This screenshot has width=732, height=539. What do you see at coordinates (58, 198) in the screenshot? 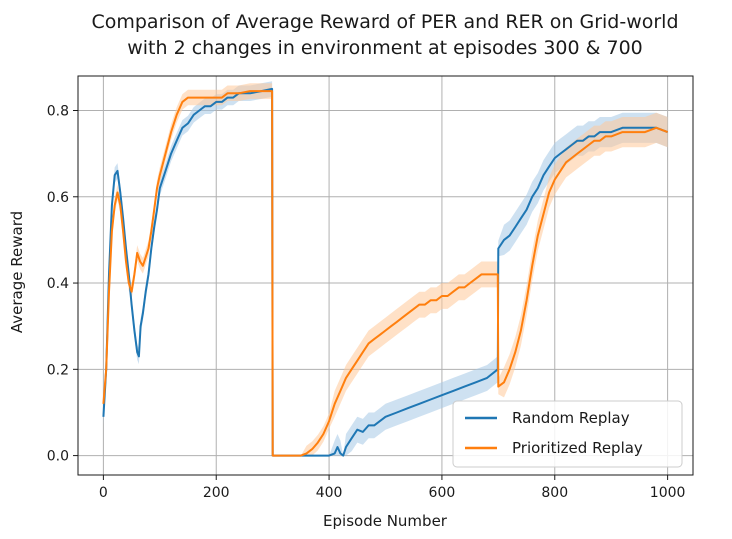
I see `y-tick-label: 0.6` at bounding box center [58, 198].